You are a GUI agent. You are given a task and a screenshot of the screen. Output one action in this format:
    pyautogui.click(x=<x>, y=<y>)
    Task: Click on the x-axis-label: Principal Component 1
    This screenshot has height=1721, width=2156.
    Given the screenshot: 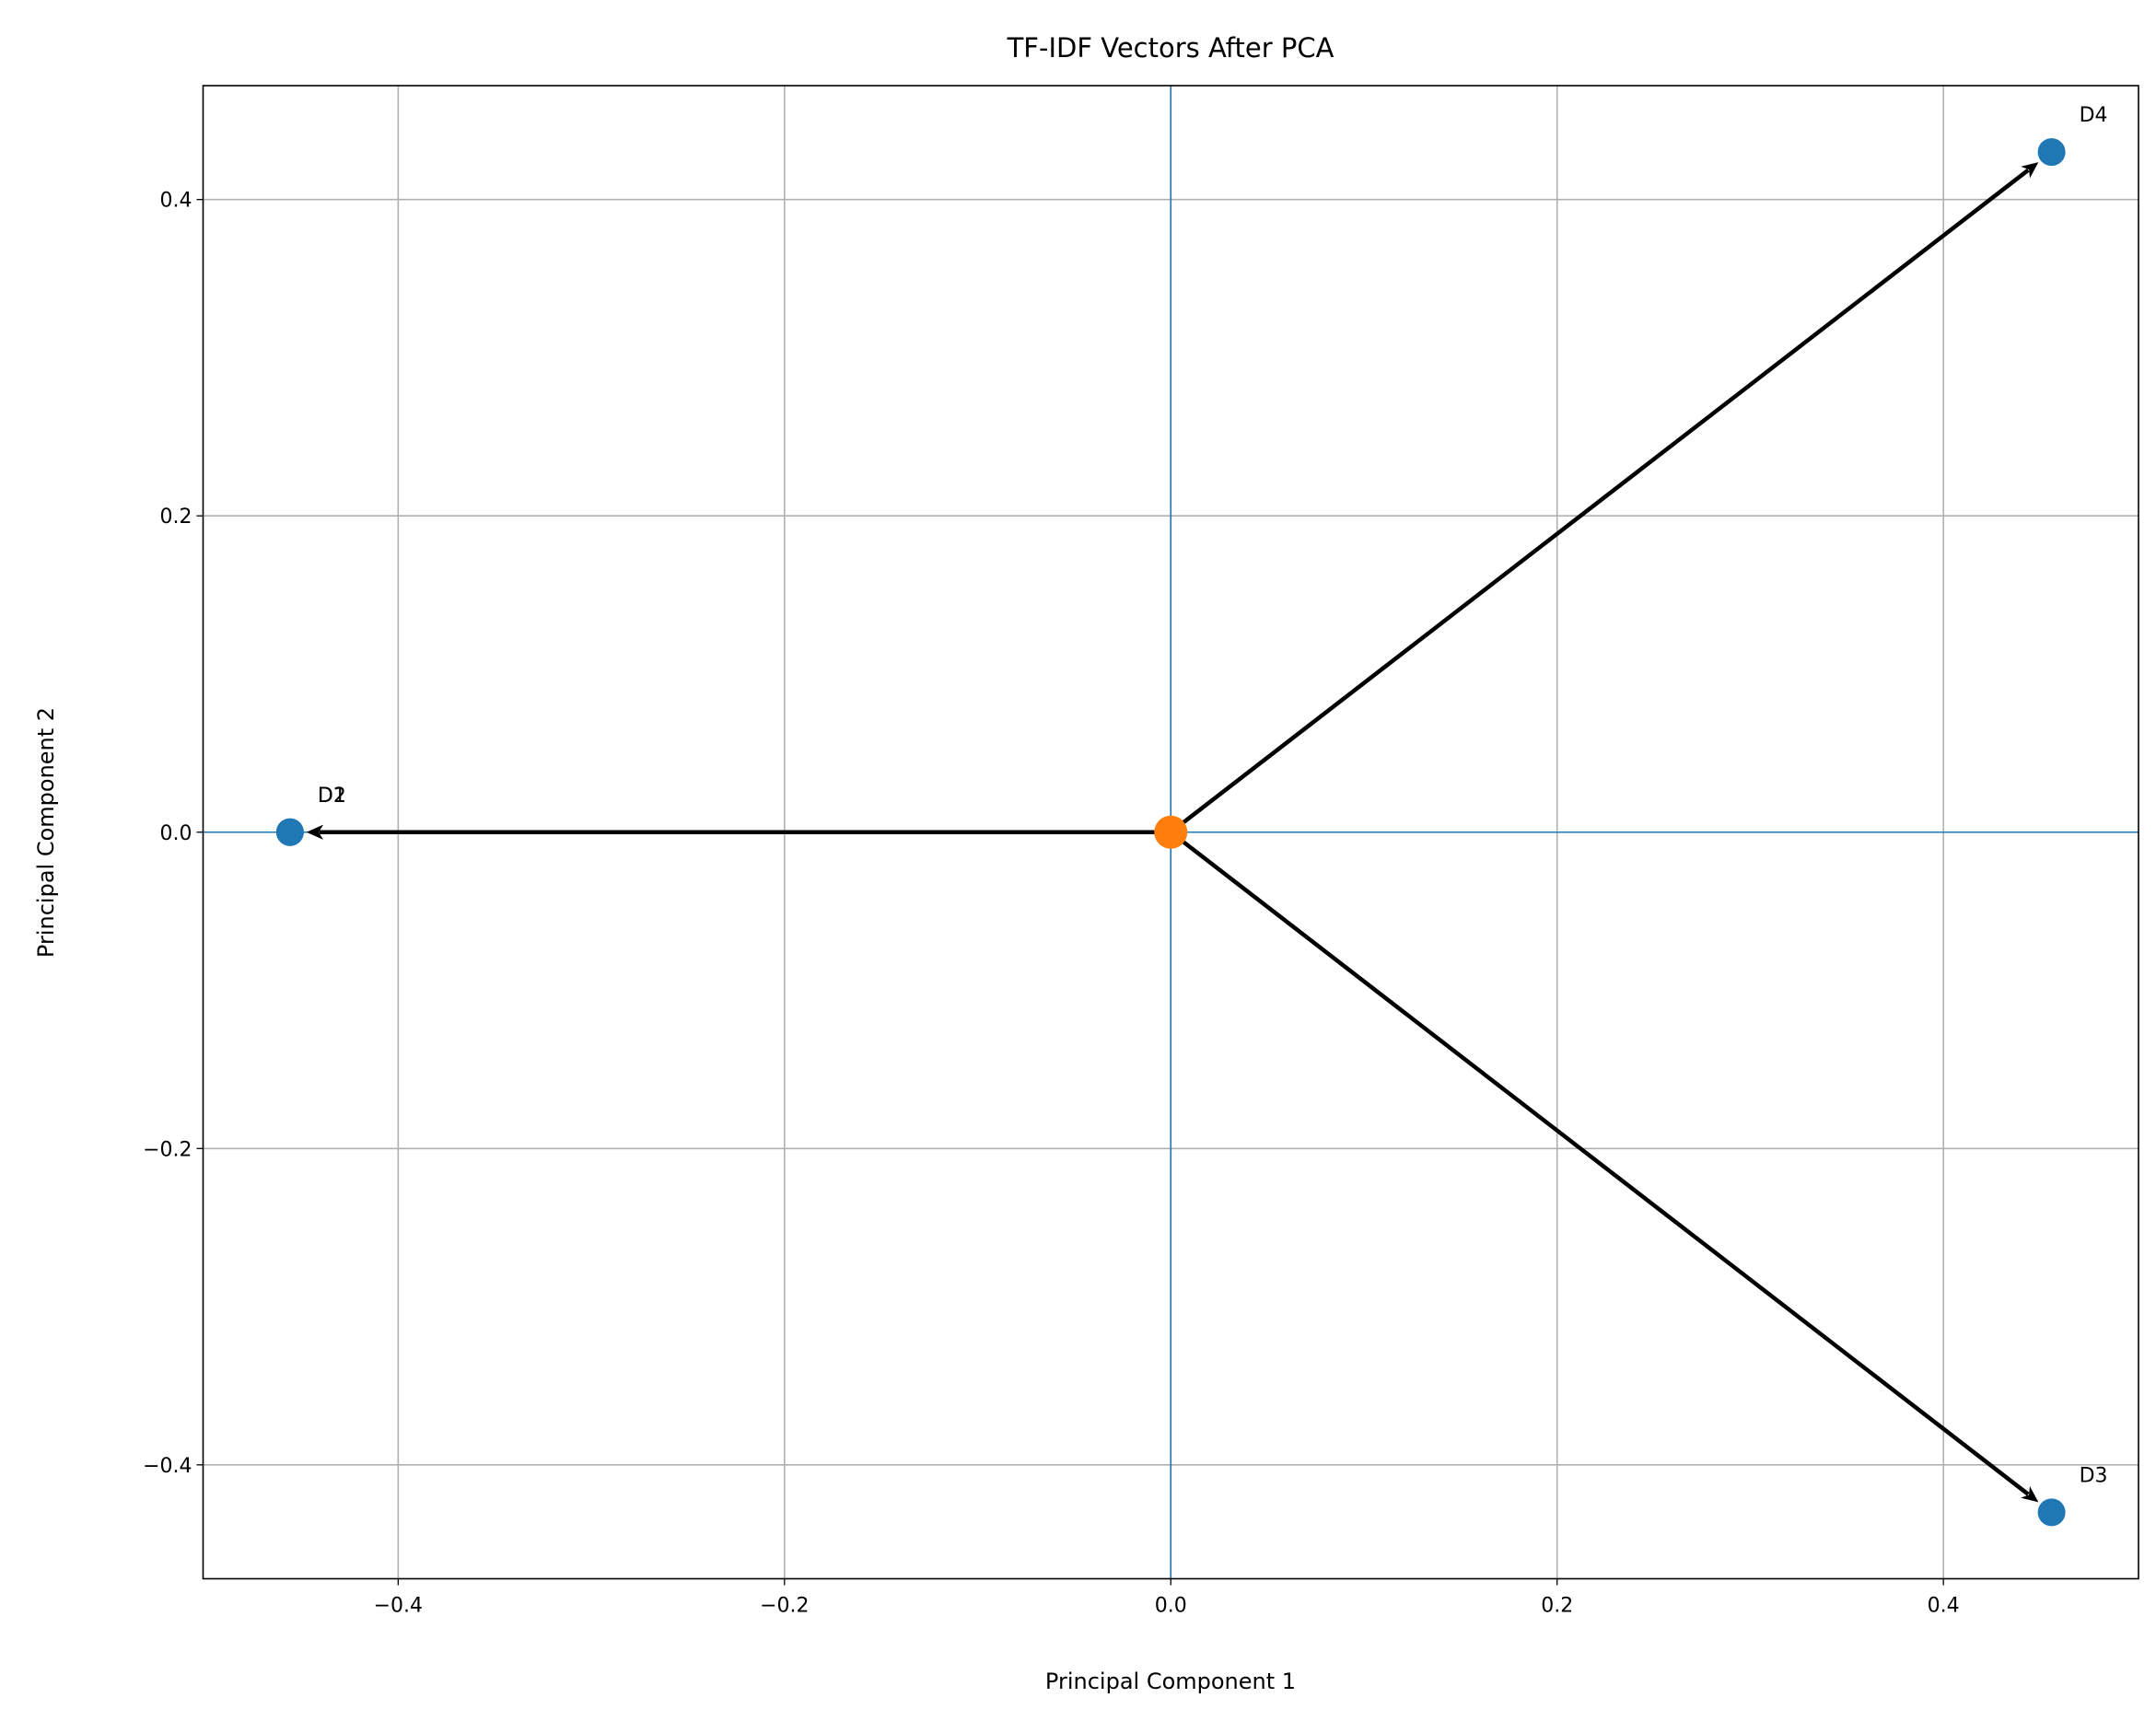 What is the action you would take?
    pyautogui.click(x=1170, y=1681)
    